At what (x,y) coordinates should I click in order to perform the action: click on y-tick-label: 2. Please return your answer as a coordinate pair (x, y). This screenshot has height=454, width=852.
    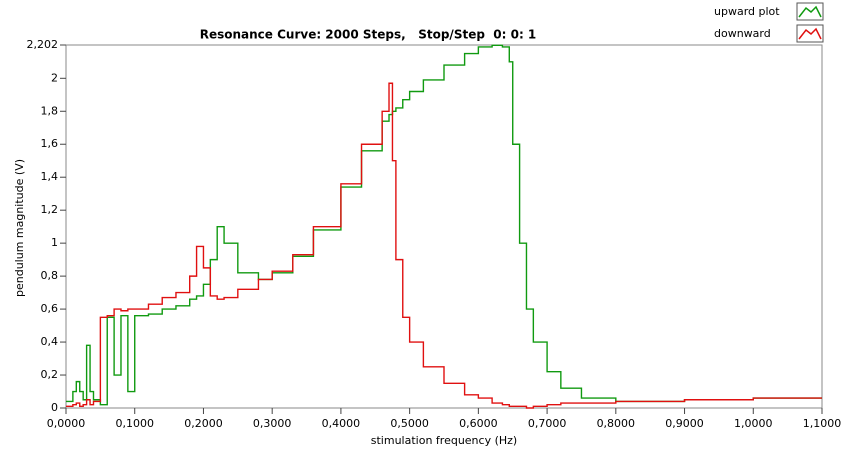
    Looking at the image, I should click on (54, 77).